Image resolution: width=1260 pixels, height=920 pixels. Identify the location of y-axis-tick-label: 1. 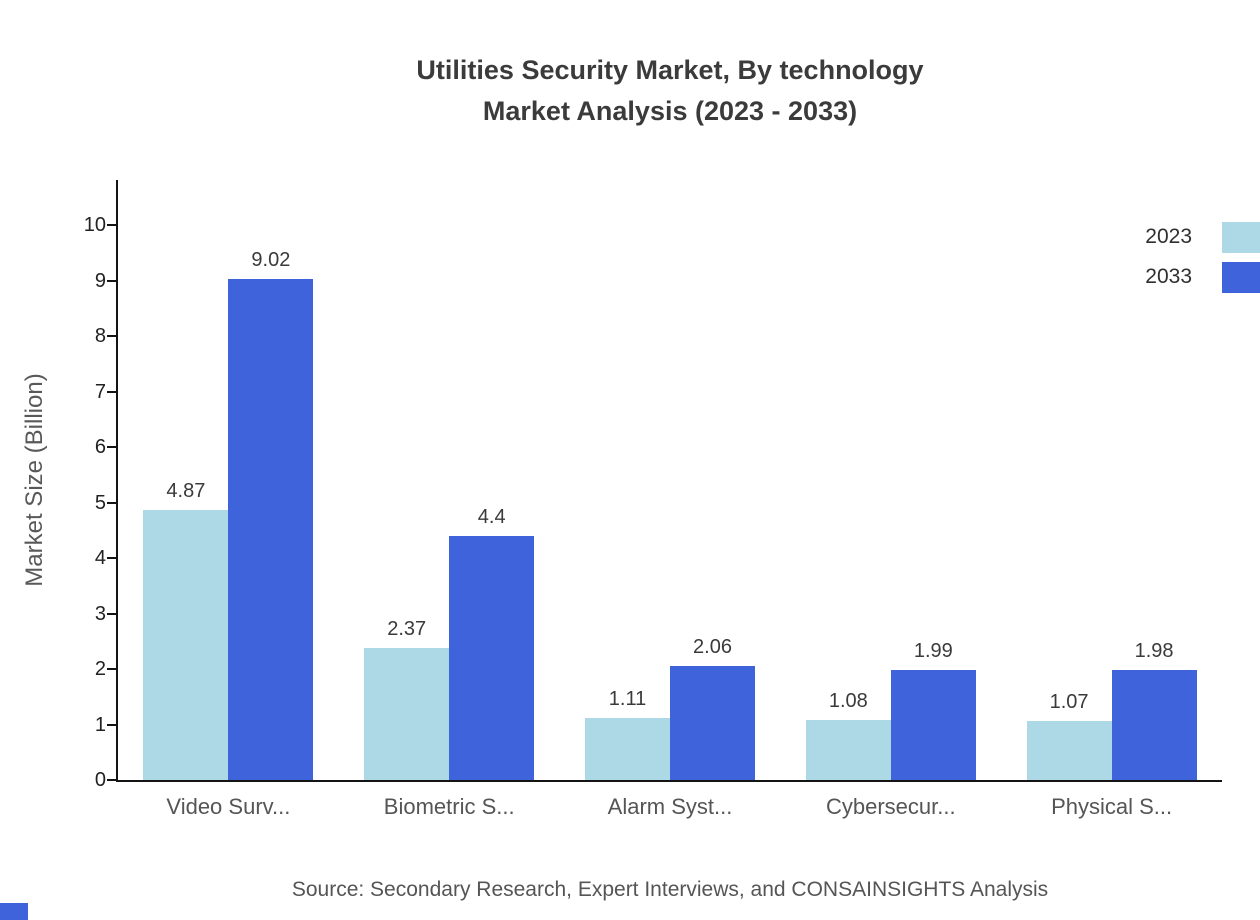
(100, 724).